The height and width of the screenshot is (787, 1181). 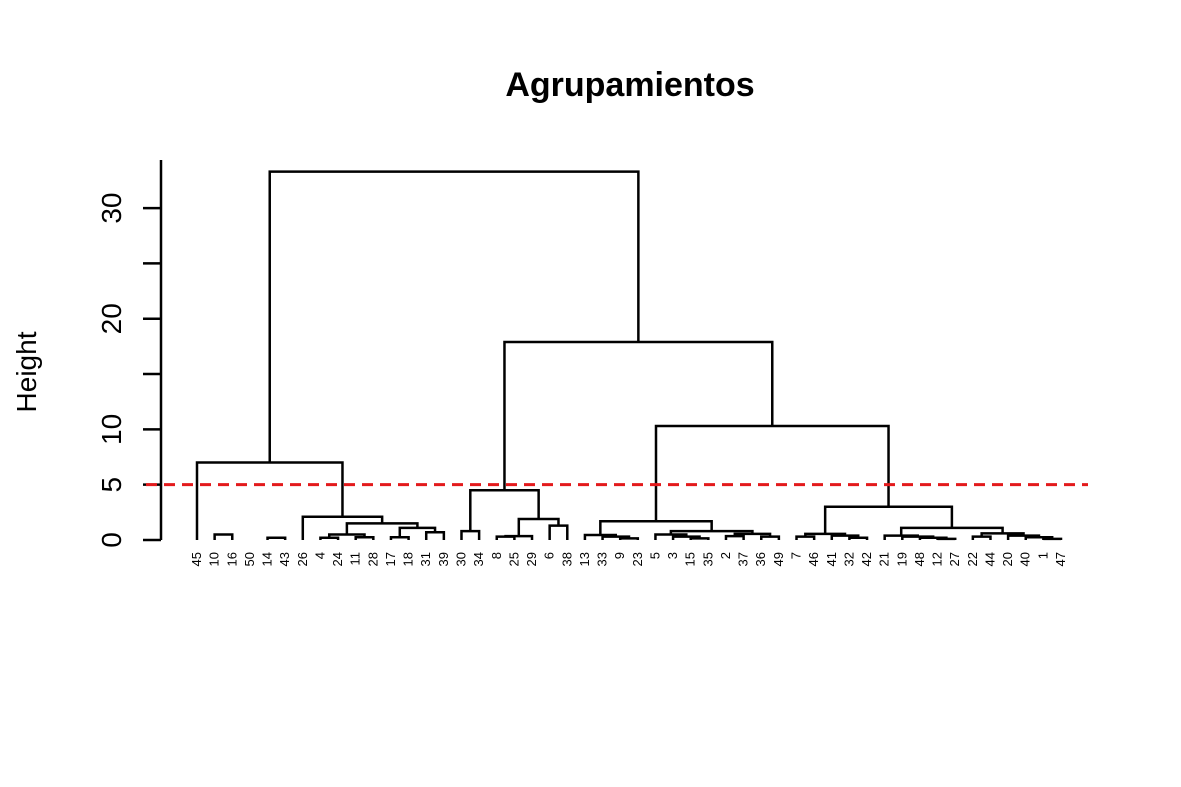 I want to click on leaf-label: 49, so click(x=778, y=559).